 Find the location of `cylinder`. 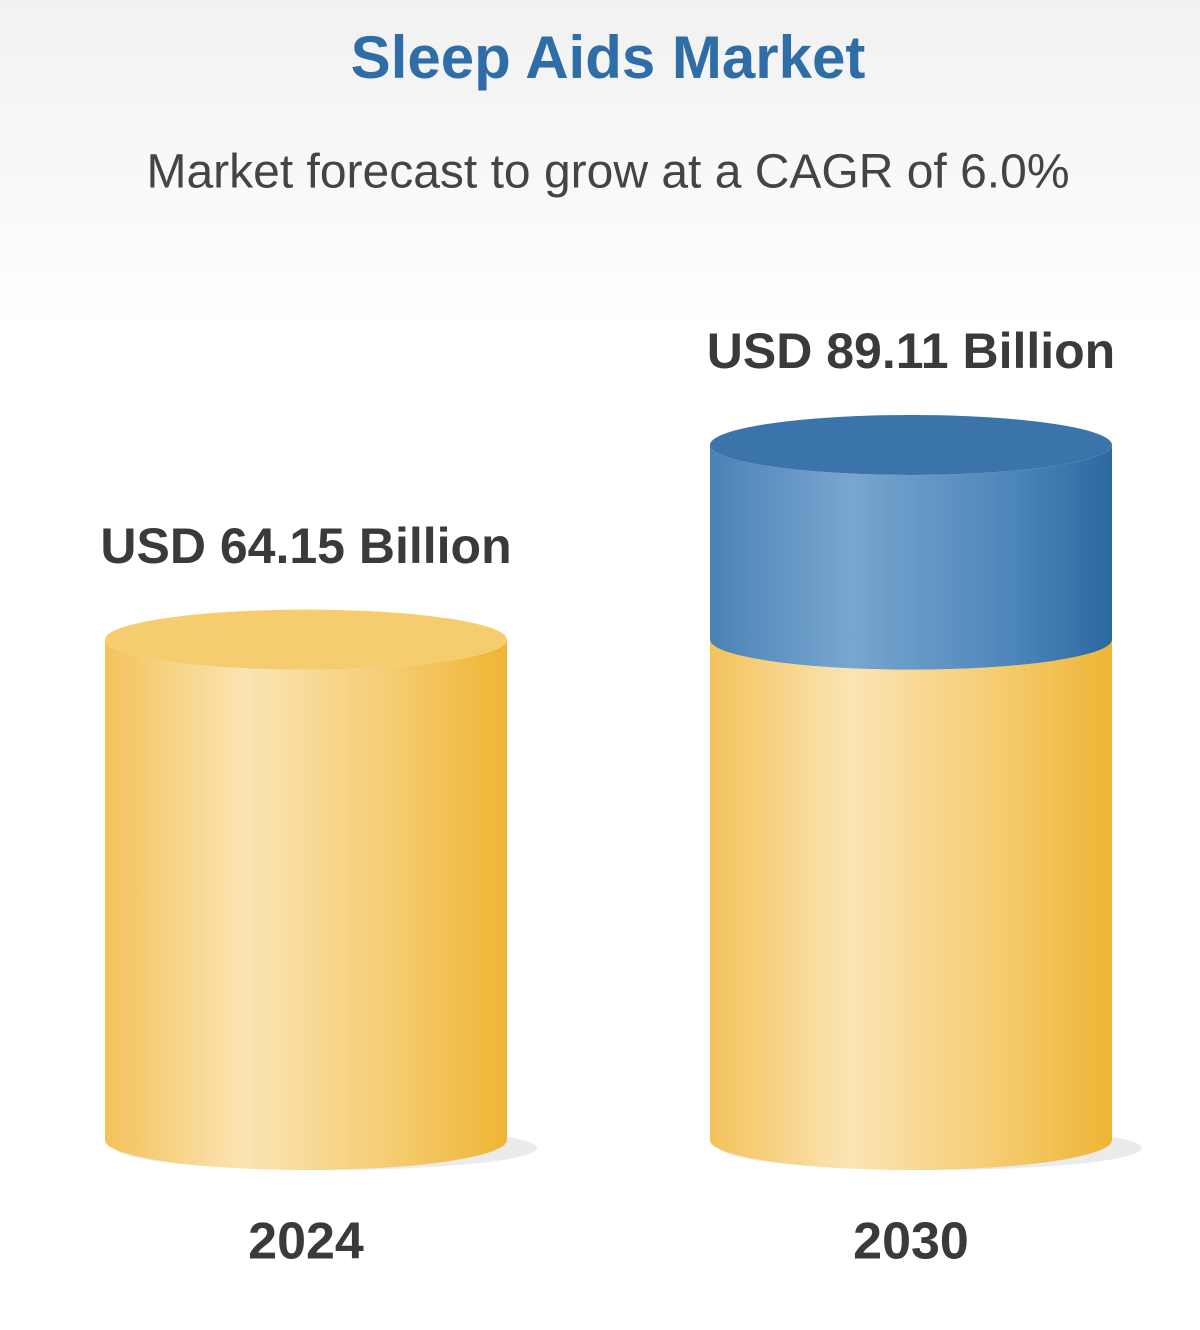

cylinder is located at coordinates (306, 889).